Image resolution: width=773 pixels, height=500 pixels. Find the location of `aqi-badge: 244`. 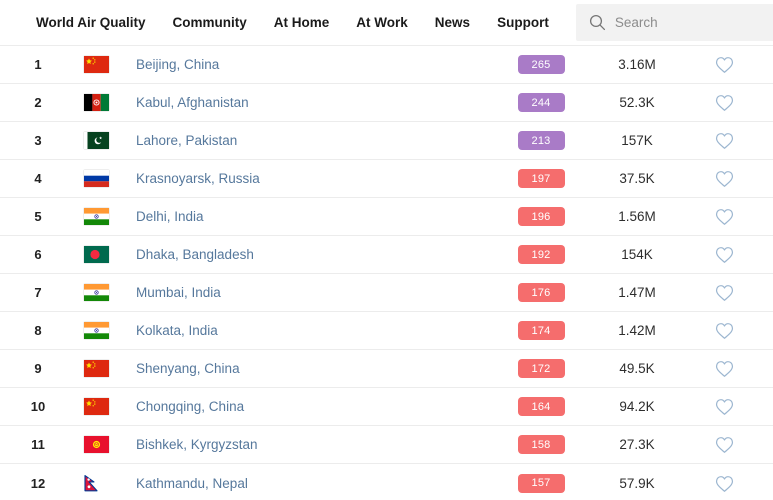

aqi-badge: 244 is located at coordinates (541, 103).